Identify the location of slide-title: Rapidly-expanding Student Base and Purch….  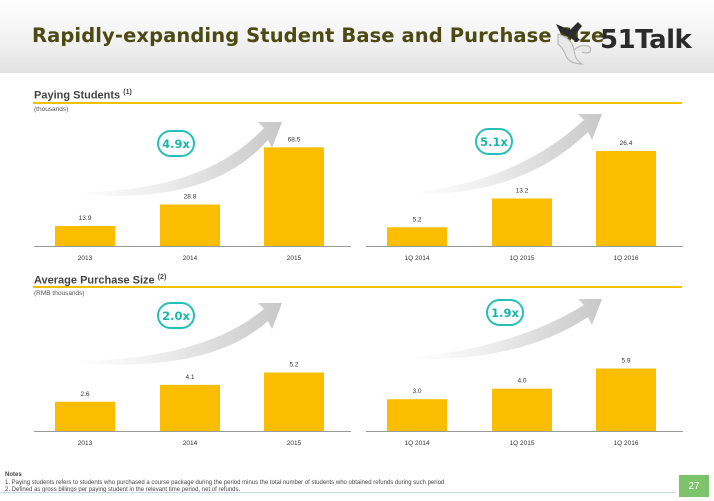
(318, 35).